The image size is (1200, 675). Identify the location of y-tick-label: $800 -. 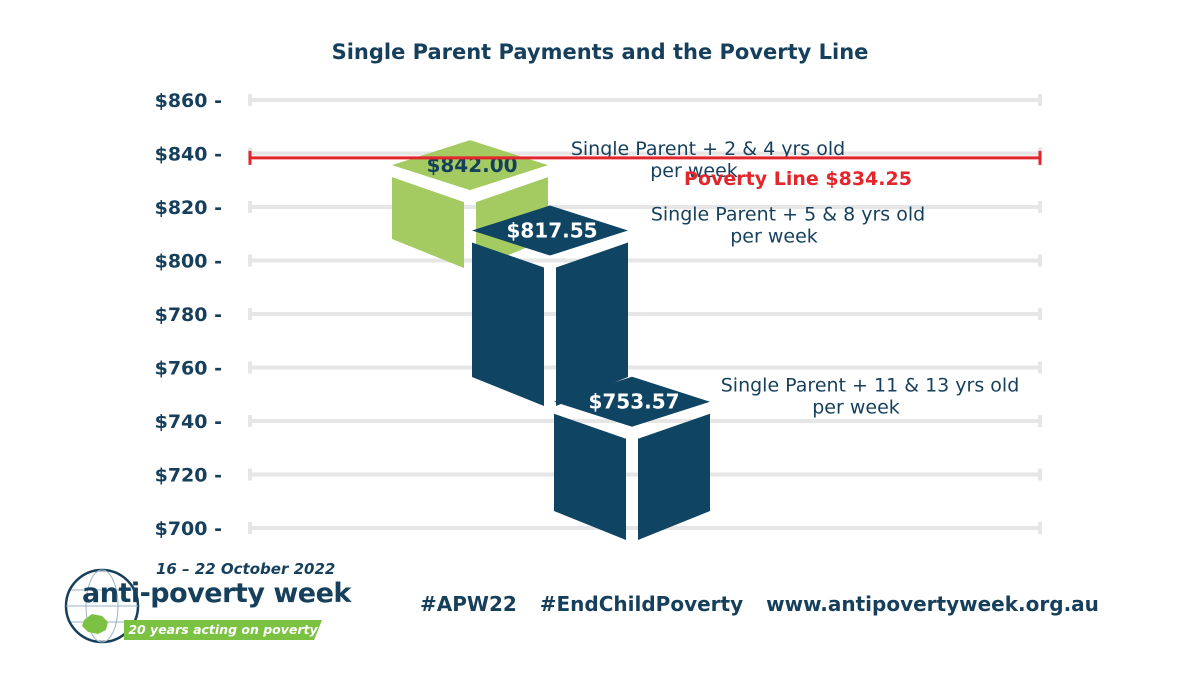
(188, 262).